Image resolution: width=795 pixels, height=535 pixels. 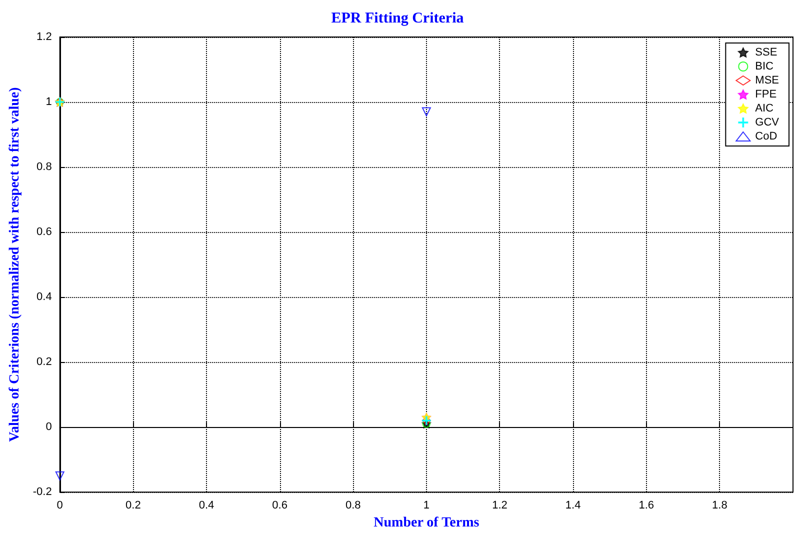 What do you see at coordinates (426, 506) in the screenshot?
I see `x-tick-label: 1` at bounding box center [426, 506].